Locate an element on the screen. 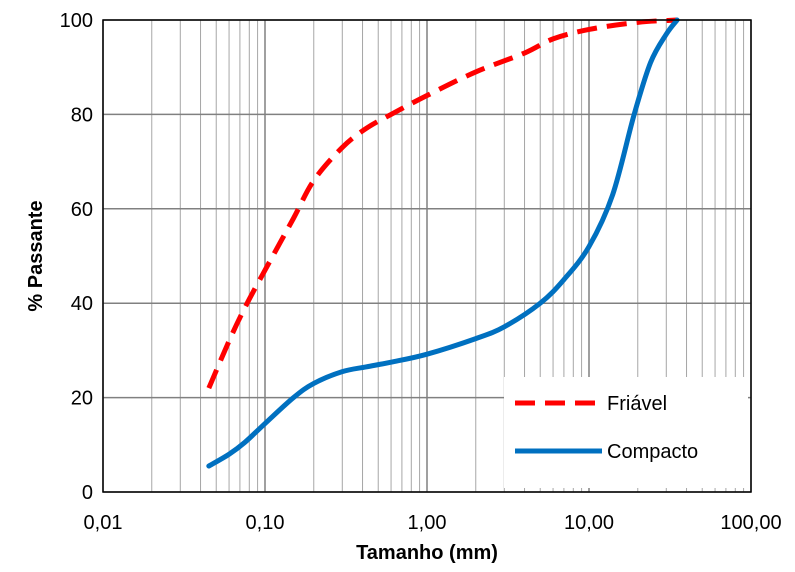 This screenshot has width=795, height=572. x-tick-label: 1,00 is located at coordinates (427, 523).